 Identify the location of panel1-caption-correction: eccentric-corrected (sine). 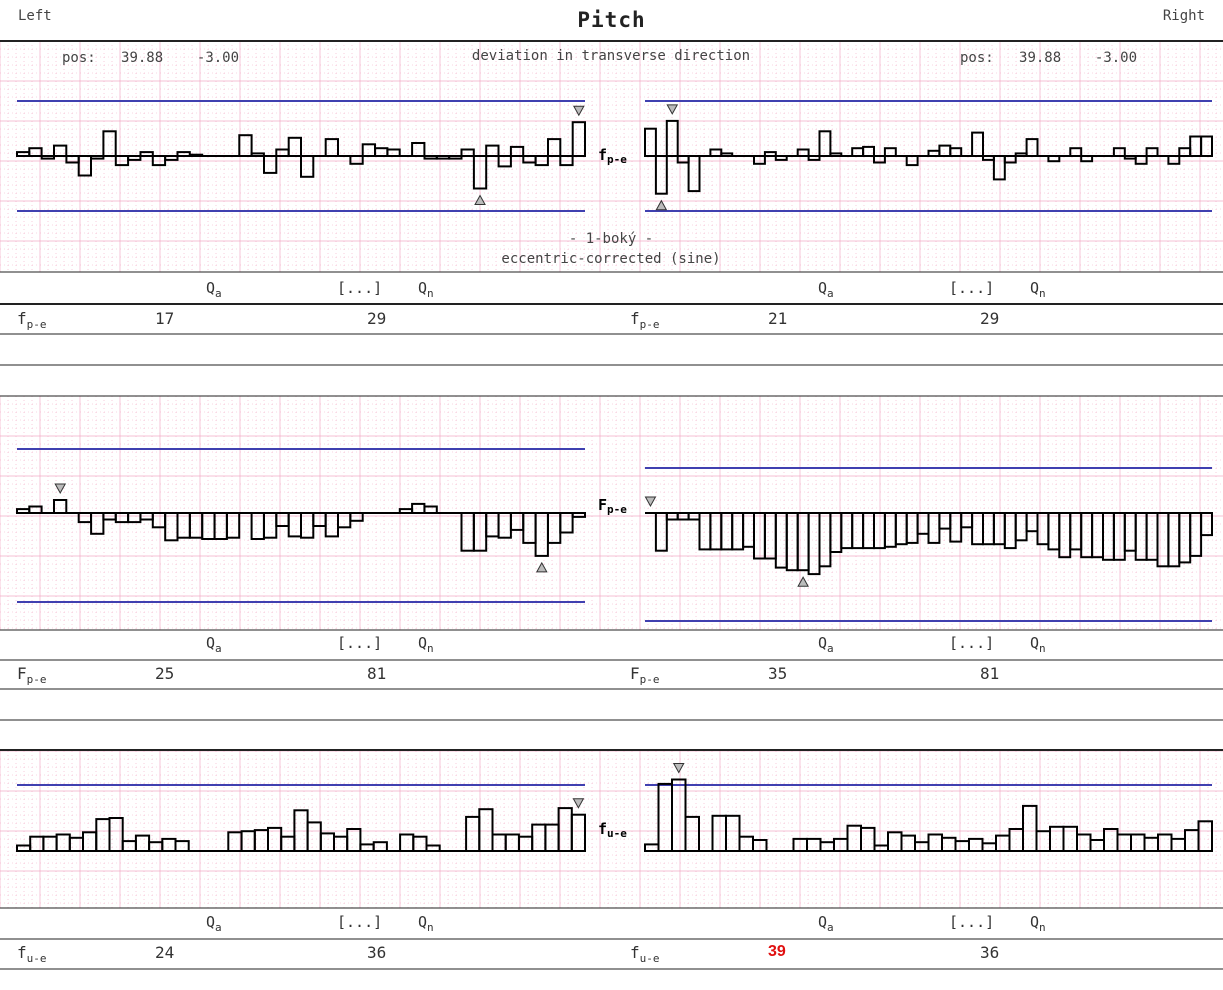
(611, 259).